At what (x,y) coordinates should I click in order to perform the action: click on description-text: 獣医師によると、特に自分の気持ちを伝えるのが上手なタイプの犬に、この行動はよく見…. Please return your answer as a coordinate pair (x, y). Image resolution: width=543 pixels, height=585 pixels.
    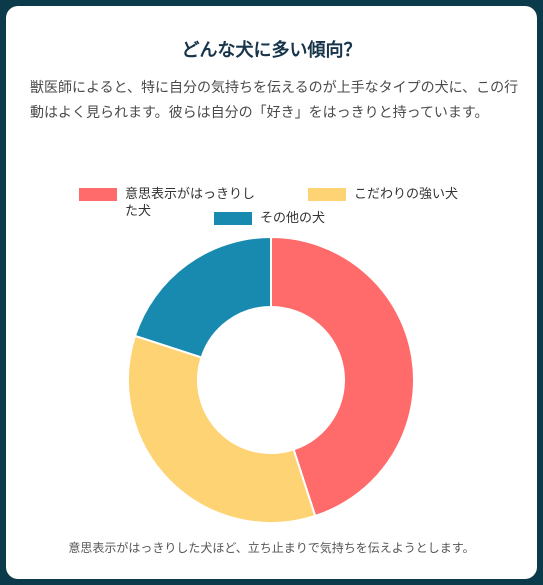
    Looking at the image, I should click on (274, 100).